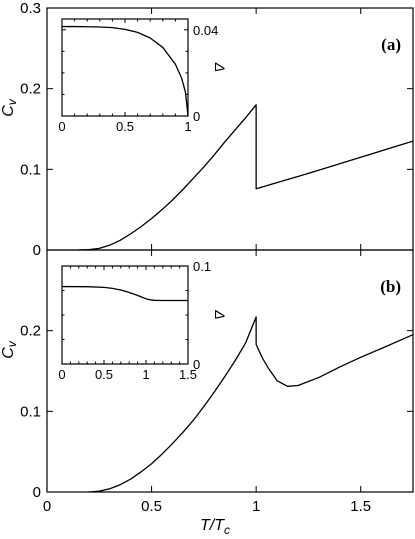  Describe the element at coordinates (30, 8) in the screenshot. I see `y-tick-label: 0.3` at that location.